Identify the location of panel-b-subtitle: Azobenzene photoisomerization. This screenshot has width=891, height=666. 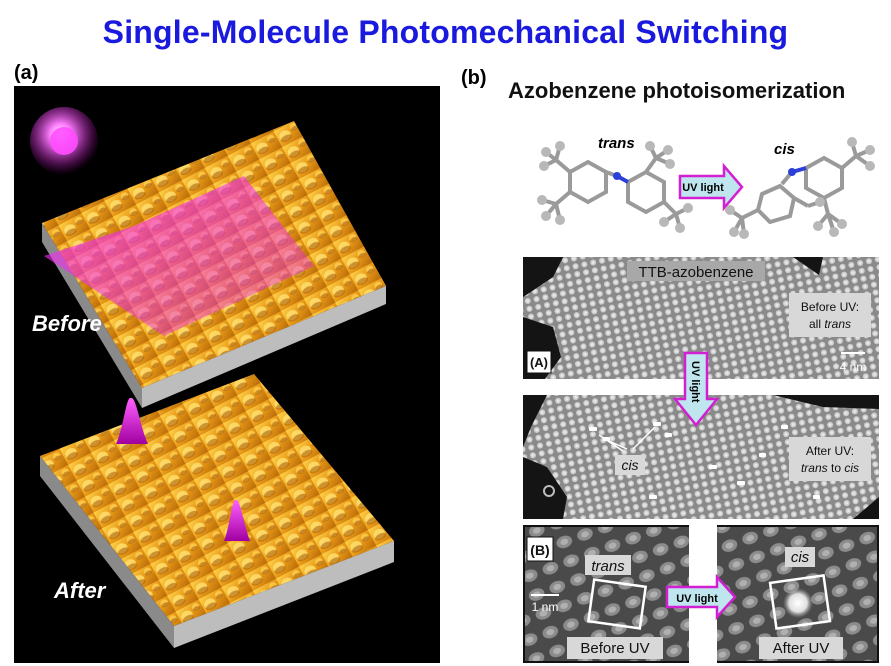
(677, 90).